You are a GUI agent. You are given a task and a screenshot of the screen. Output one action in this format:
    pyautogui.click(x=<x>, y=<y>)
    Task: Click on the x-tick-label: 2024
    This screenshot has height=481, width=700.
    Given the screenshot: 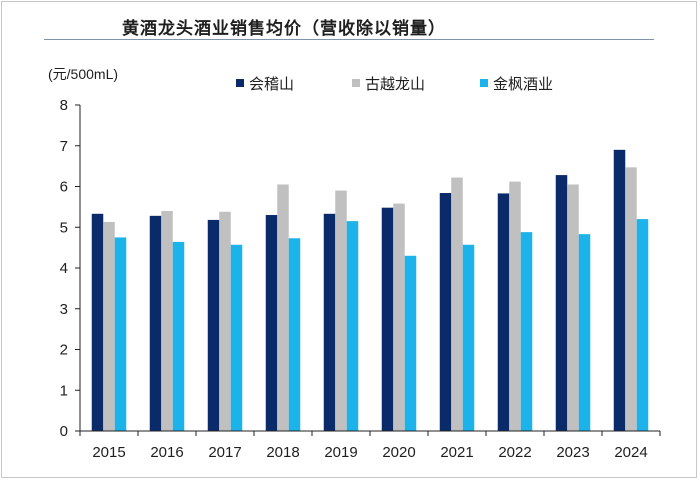 What is the action you would take?
    pyautogui.click(x=630, y=452)
    